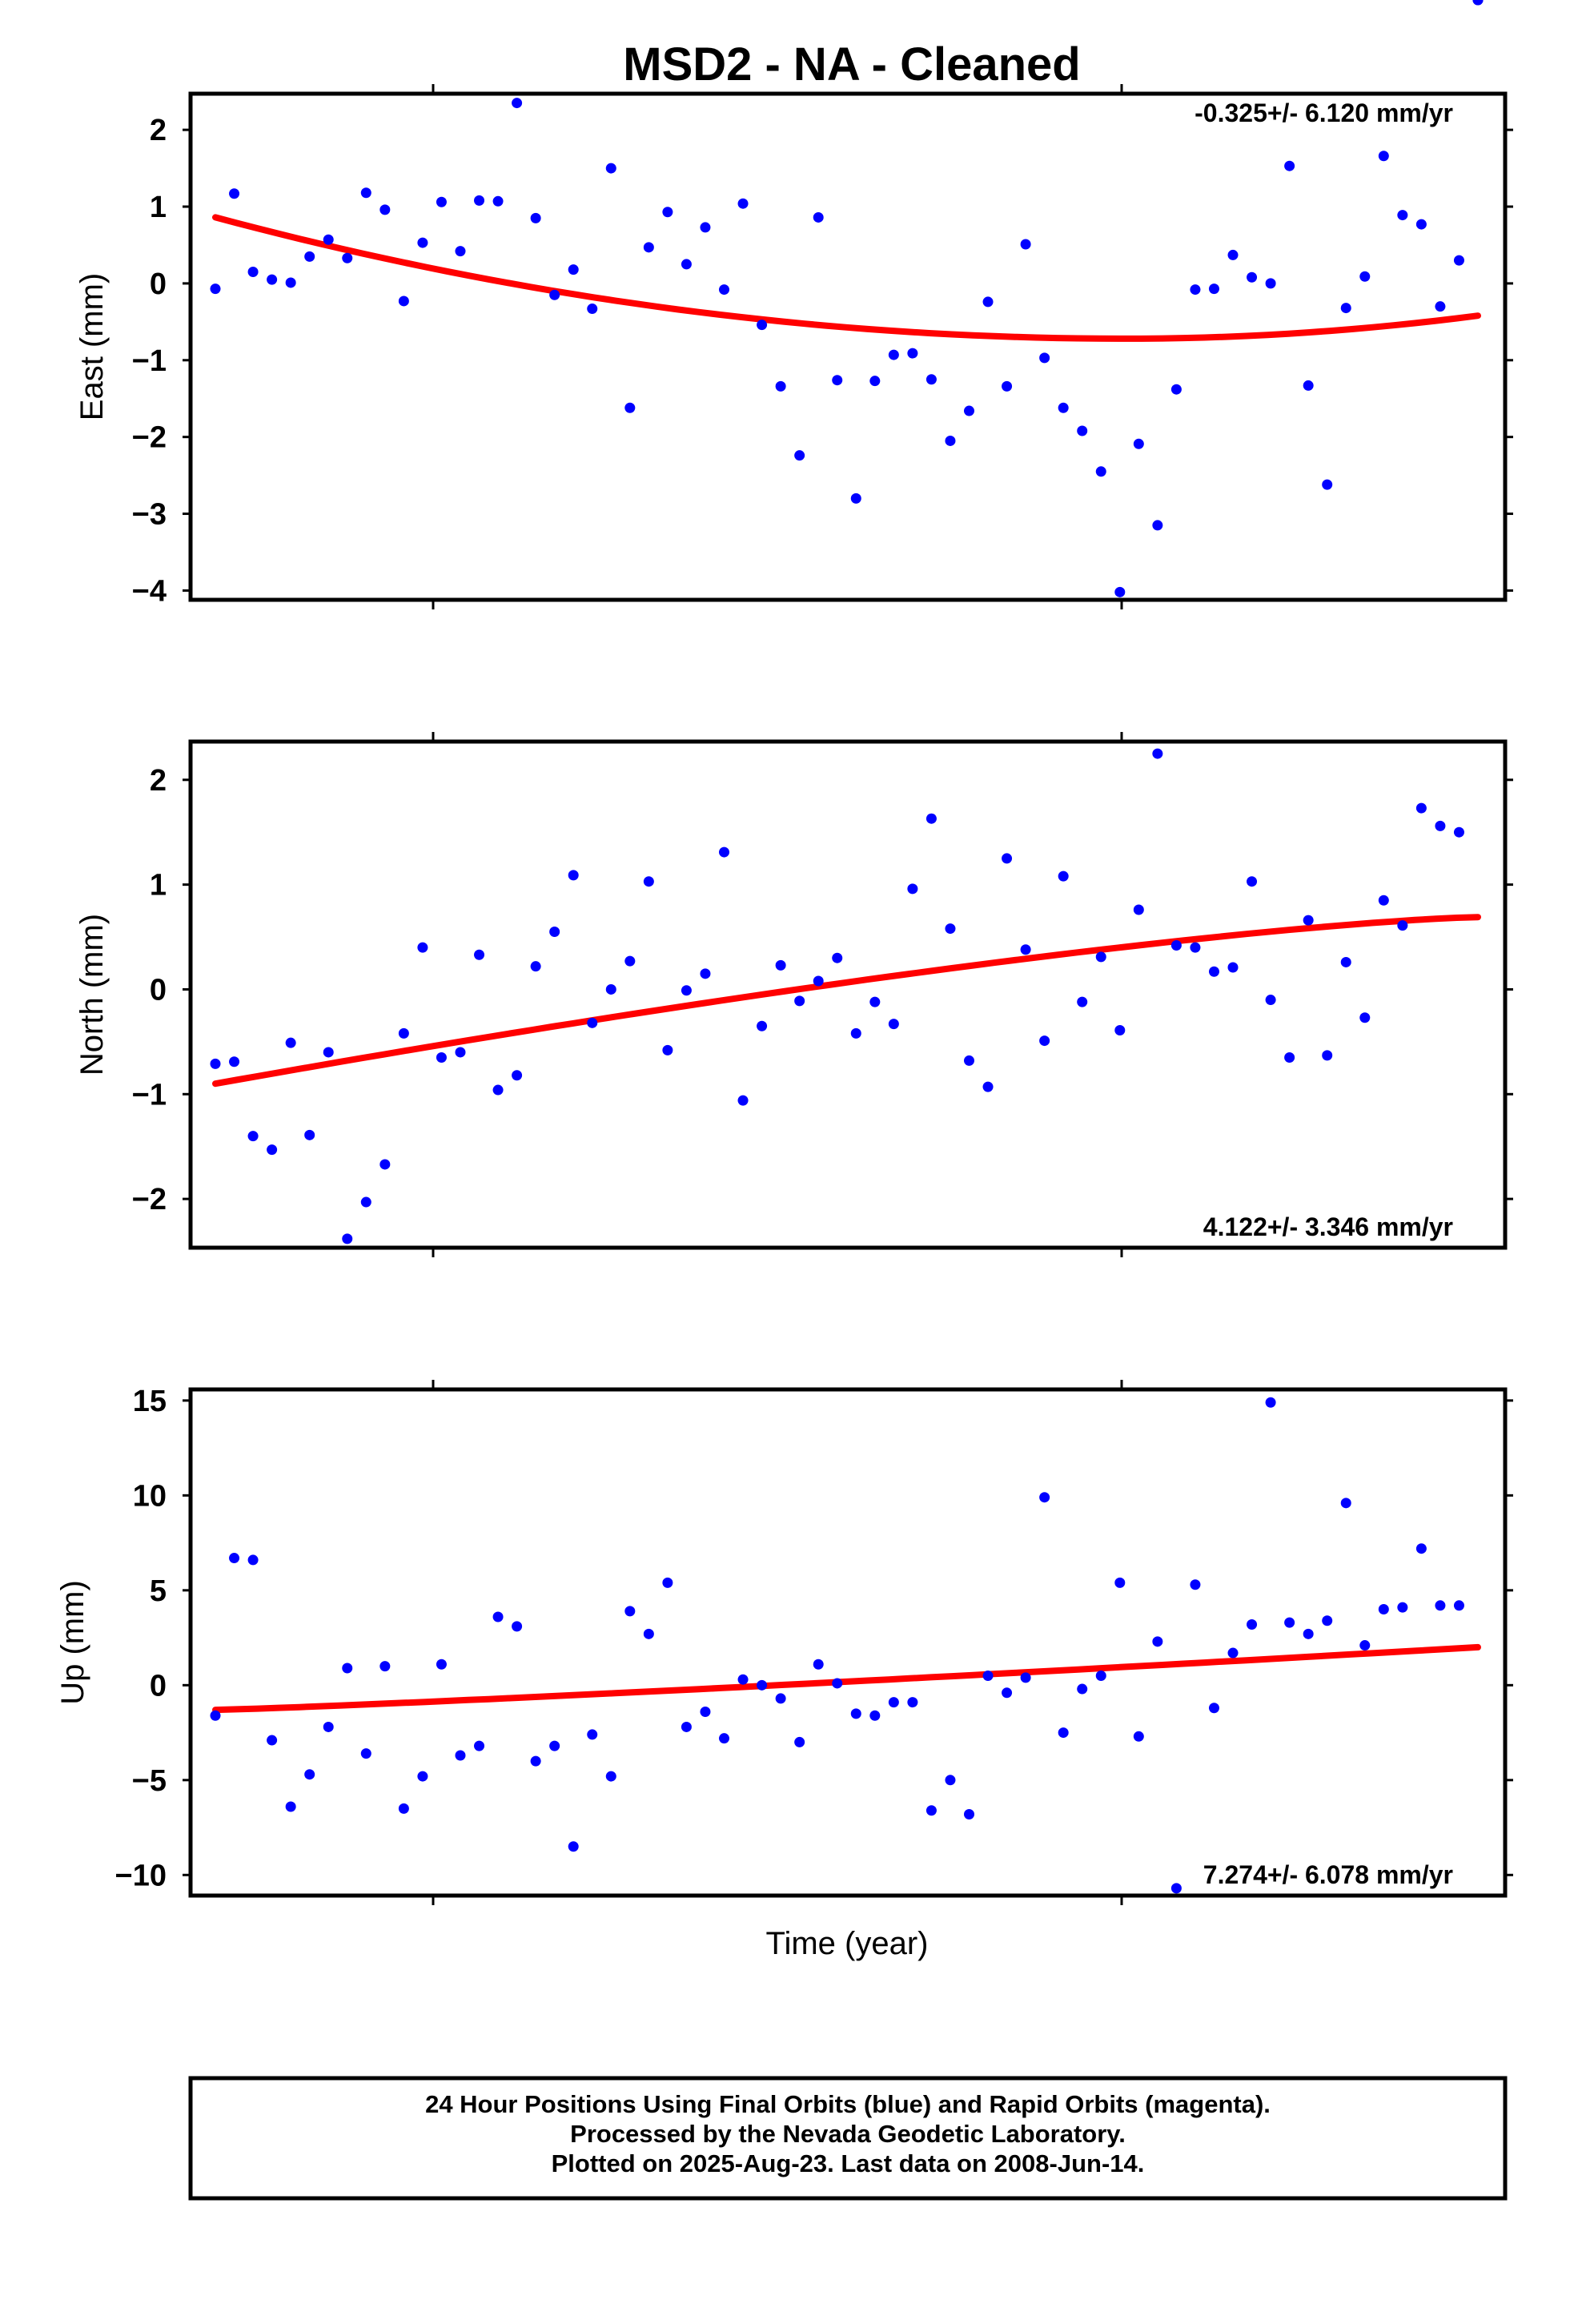 The width and height of the screenshot is (1582, 2324). I want to click on up-fit-curve, so click(847, 1679).